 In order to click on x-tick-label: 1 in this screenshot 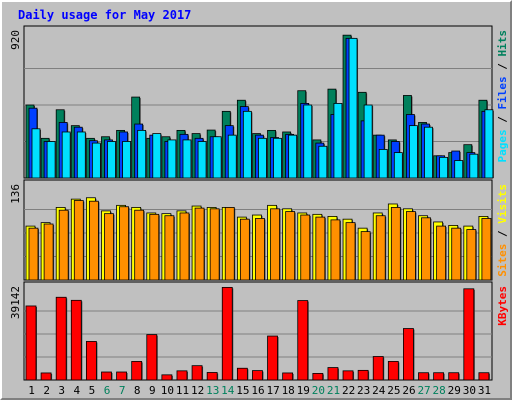, I will do `click(31, 390)`.